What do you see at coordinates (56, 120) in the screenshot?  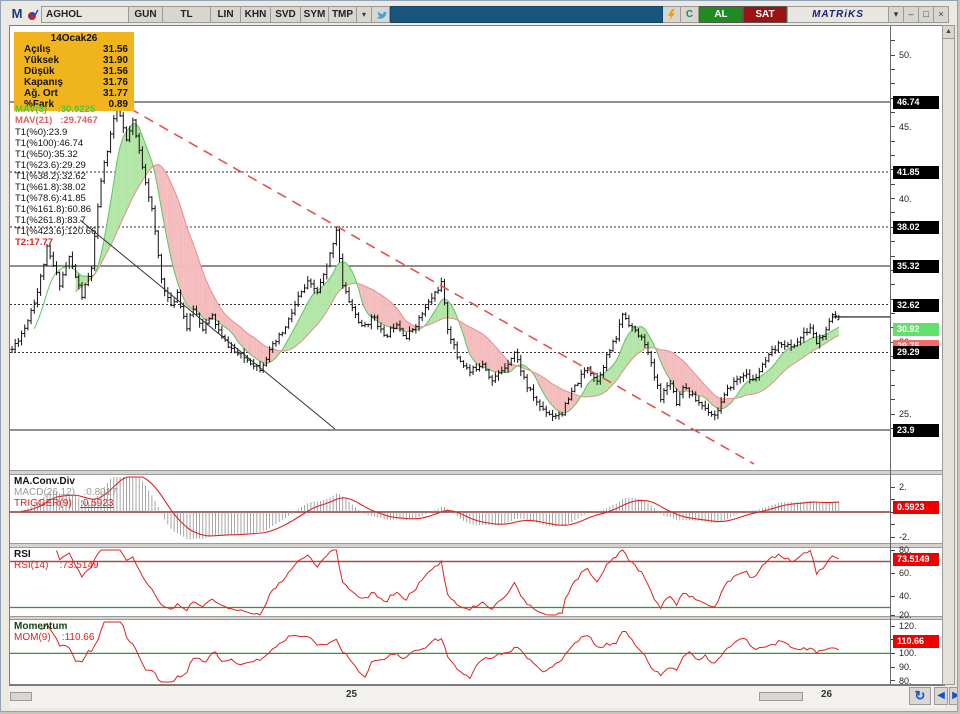 I see `mav-slow-label: MAV(21) :29.7467` at bounding box center [56, 120].